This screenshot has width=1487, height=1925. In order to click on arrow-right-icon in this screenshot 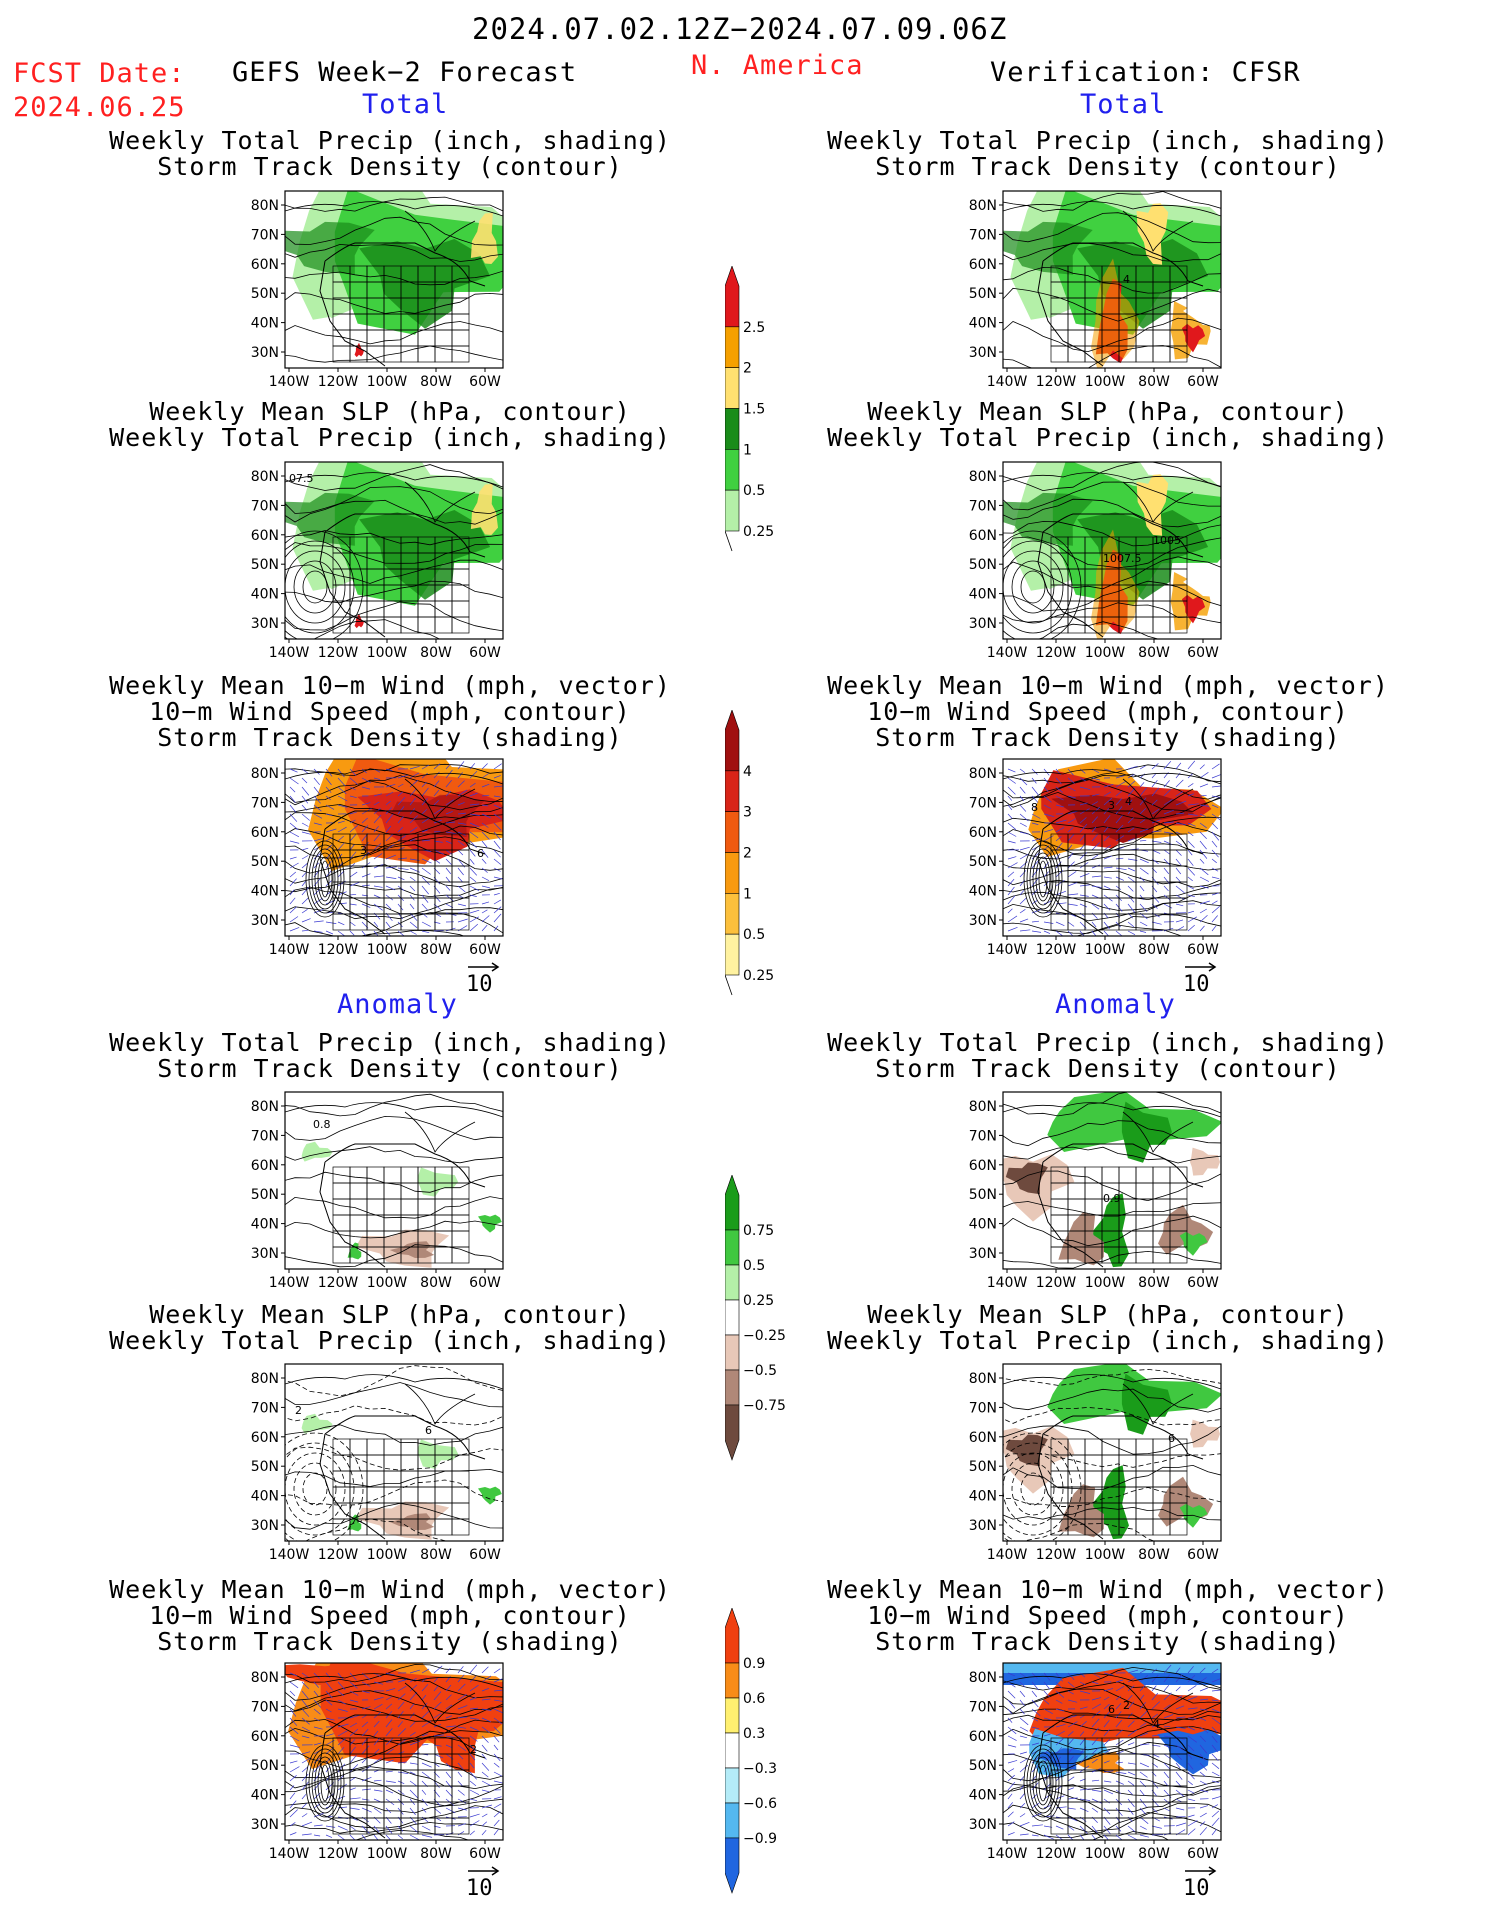, I will do `click(1201, 1871)`.